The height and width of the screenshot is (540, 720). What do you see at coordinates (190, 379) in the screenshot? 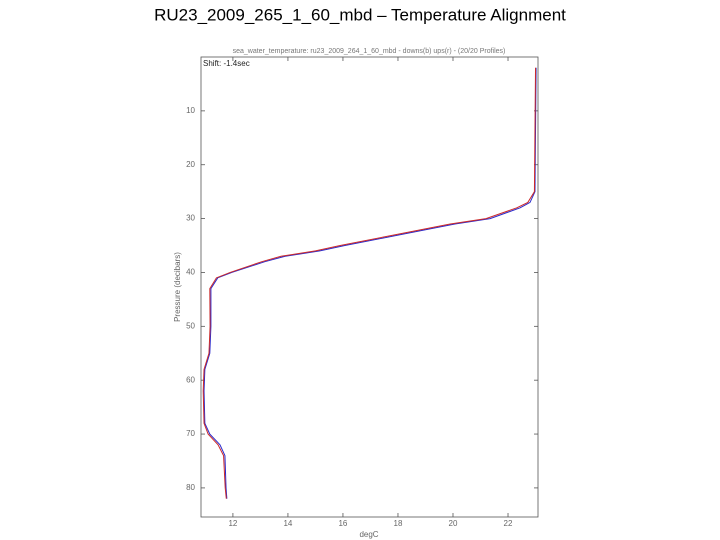
I see `y-tick-label: 60` at bounding box center [190, 379].